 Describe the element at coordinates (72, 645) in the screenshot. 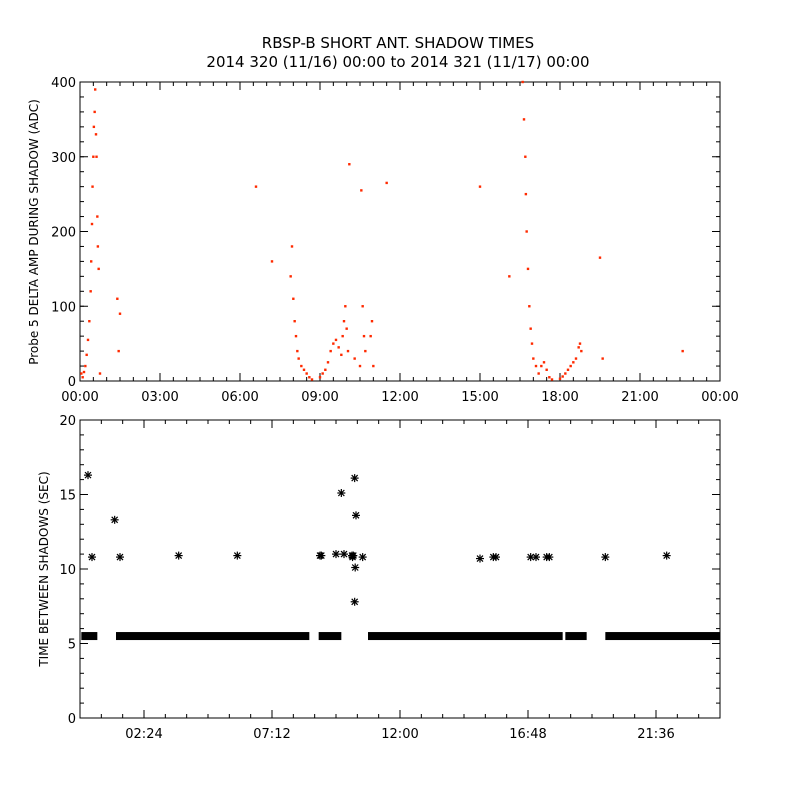

I see `bottom-y-tick-label: 5` at that location.